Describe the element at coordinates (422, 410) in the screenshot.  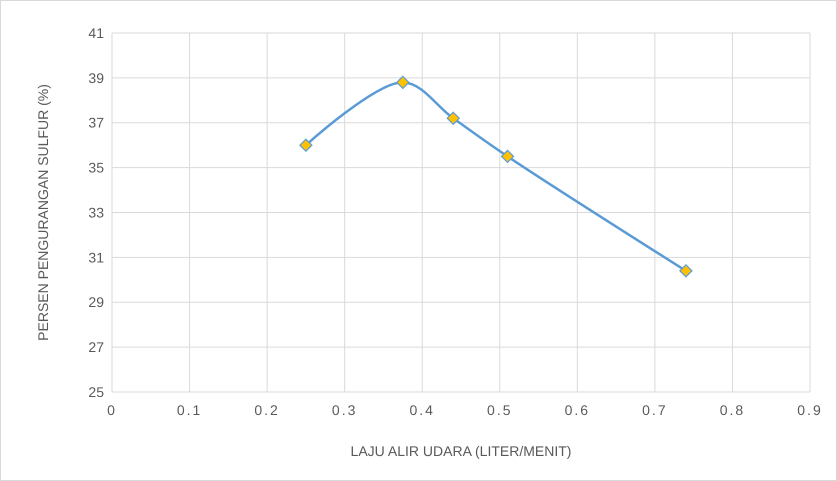
I see `x-tick-label: 0.4` at that location.